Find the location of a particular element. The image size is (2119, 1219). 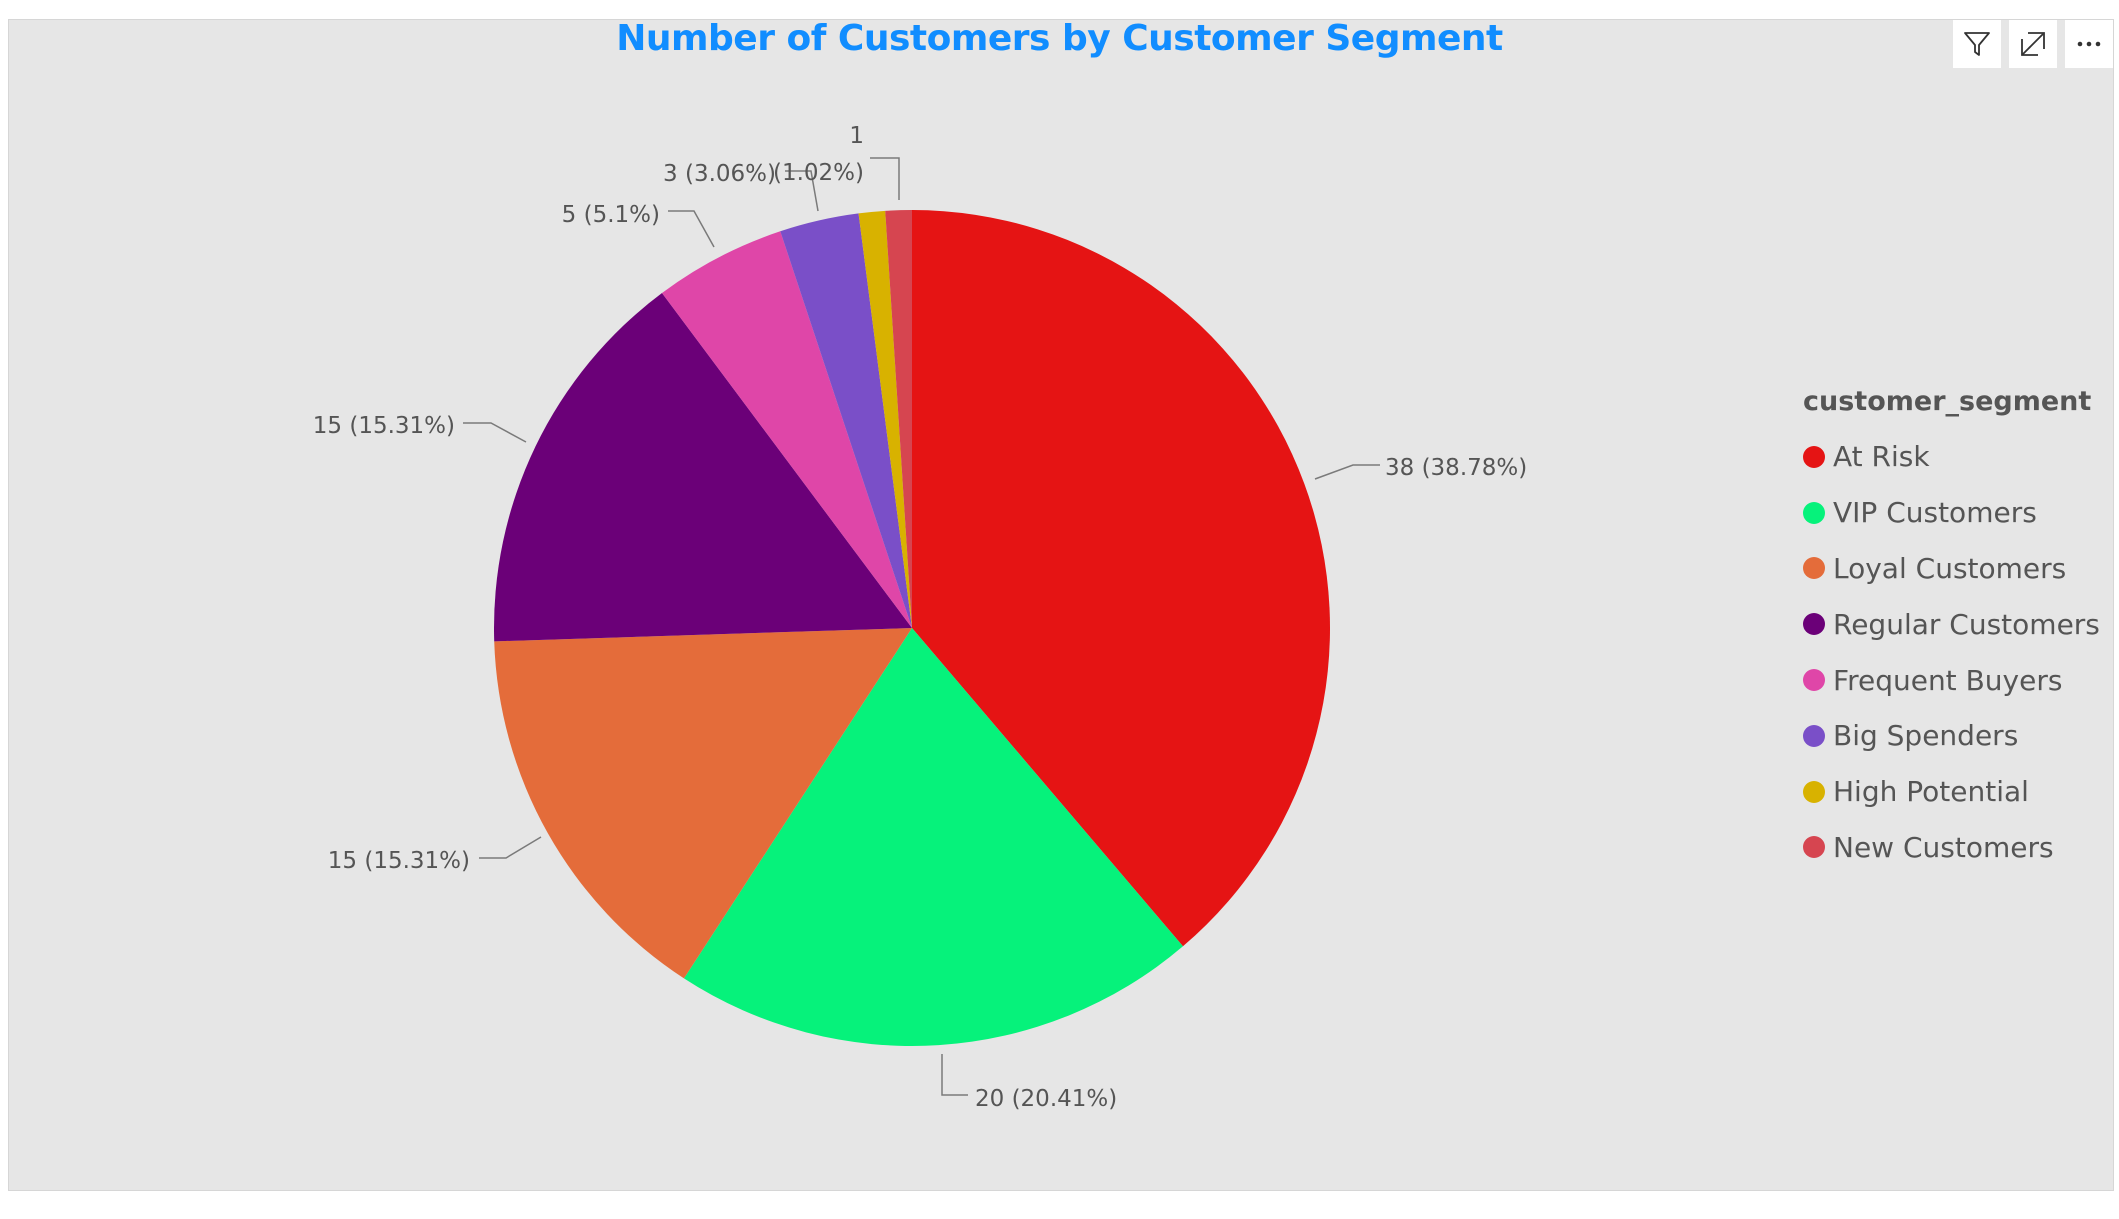

chart-title: Number of Customers by Customer Segment is located at coordinates (1059, 38).